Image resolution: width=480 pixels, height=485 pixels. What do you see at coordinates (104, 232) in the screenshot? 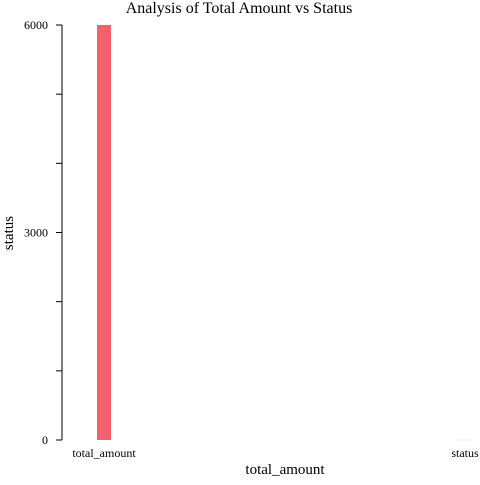
I see `bar` at bounding box center [104, 232].